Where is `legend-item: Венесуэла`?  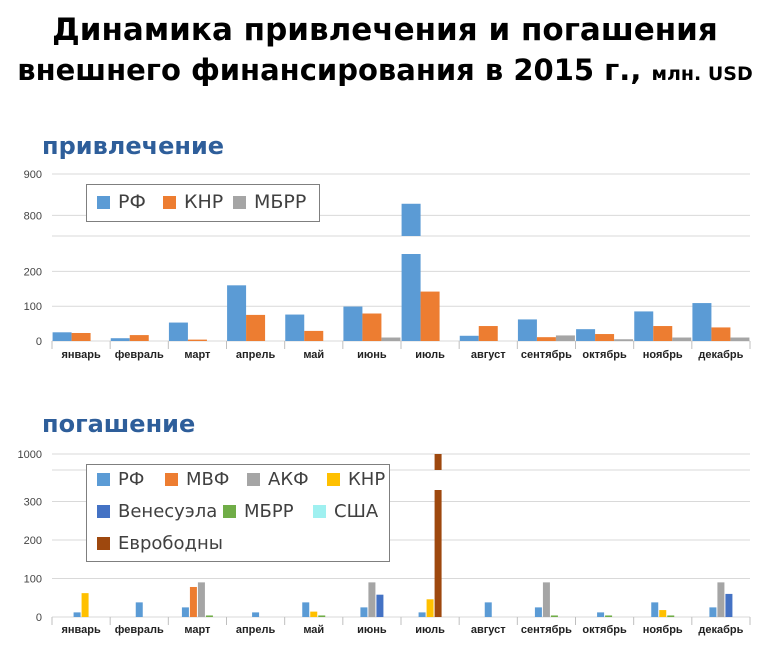
legend-item: Венесуэла is located at coordinates (157, 511).